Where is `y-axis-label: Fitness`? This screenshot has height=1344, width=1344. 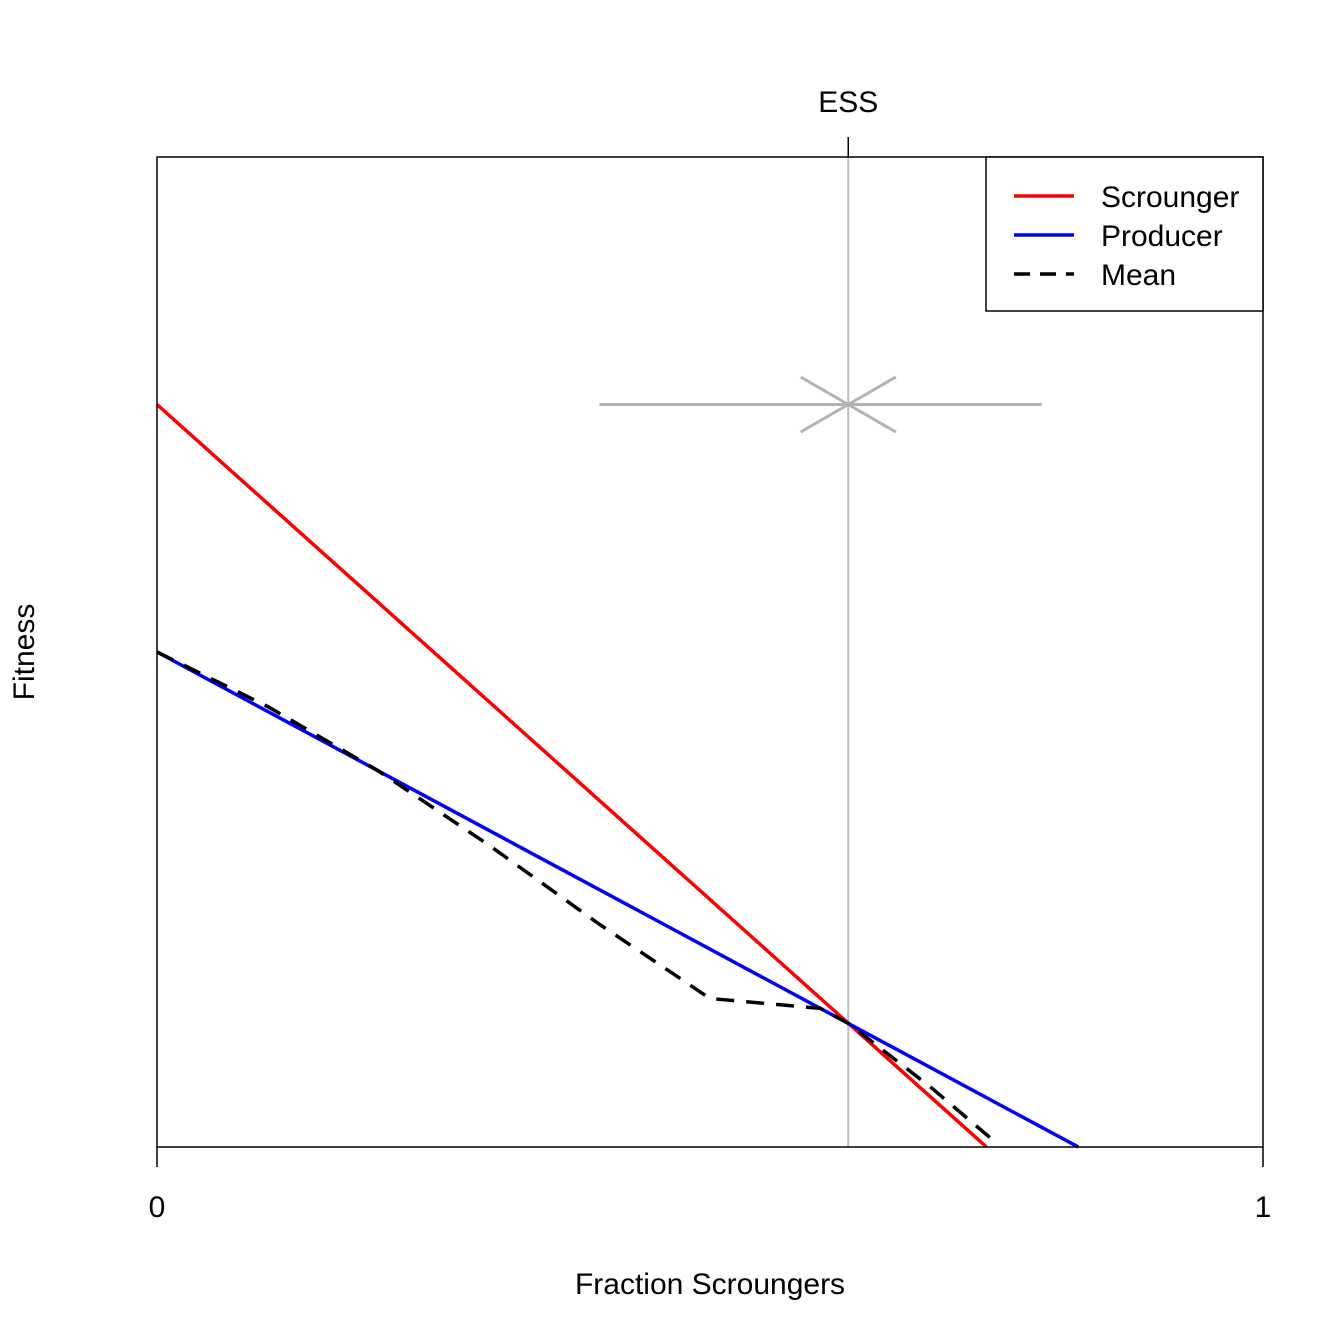 y-axis-label: Fitness is located at coordinates (24, 652).